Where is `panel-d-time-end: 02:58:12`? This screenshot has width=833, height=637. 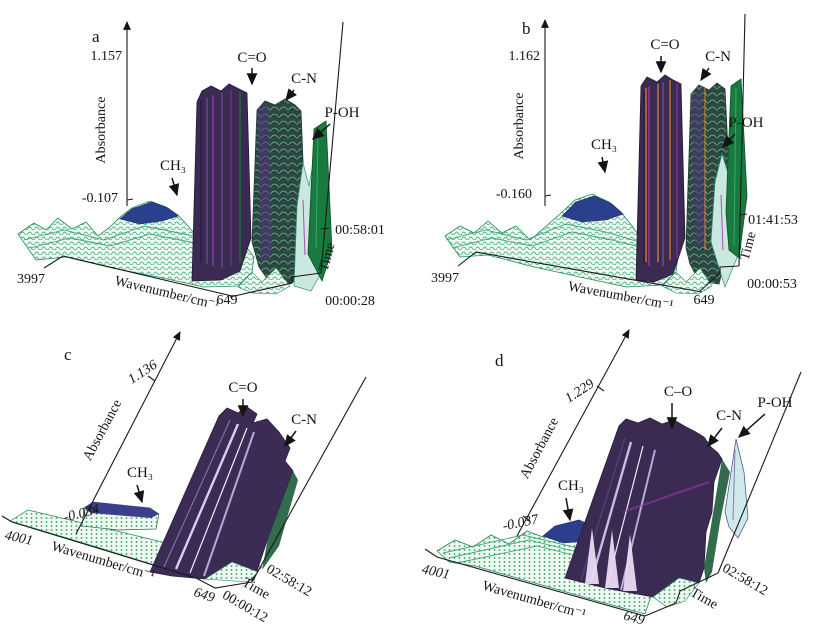 panel-d-time-end: 02:58:12 is located at coordinates (744, 580).